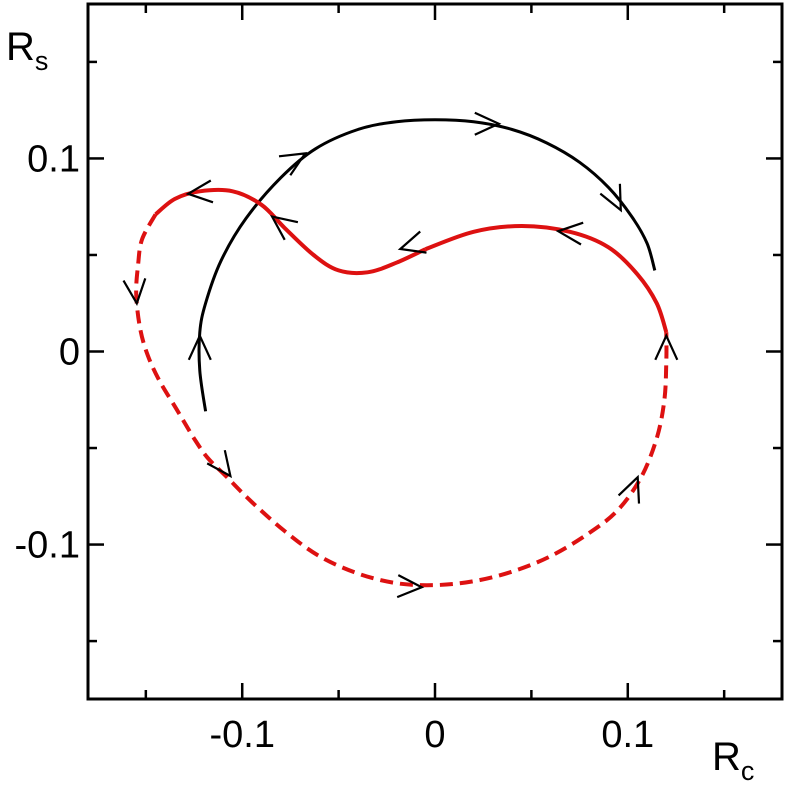 The image size is (789, 791). I want to click on y-tick-label: 0, so click(69, 353).